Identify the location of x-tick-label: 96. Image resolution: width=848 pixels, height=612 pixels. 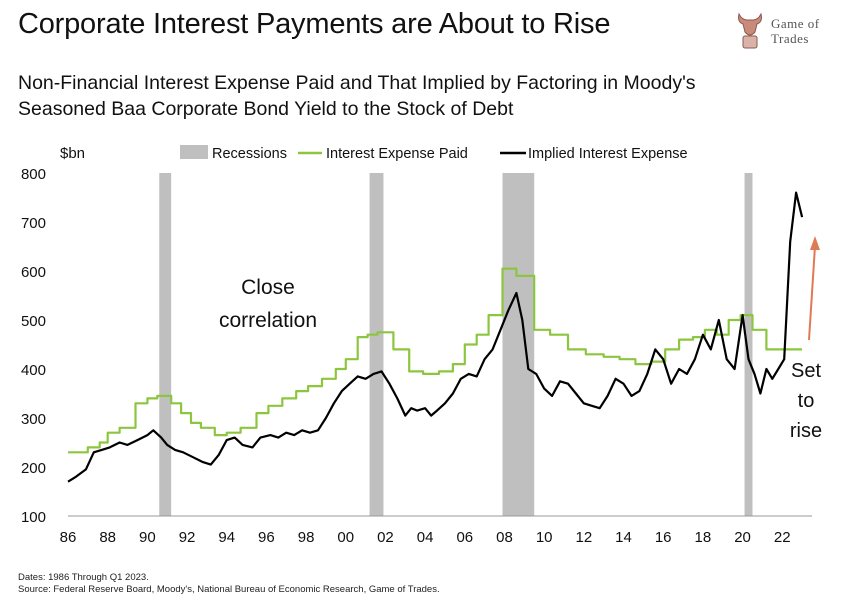
(266, 537).